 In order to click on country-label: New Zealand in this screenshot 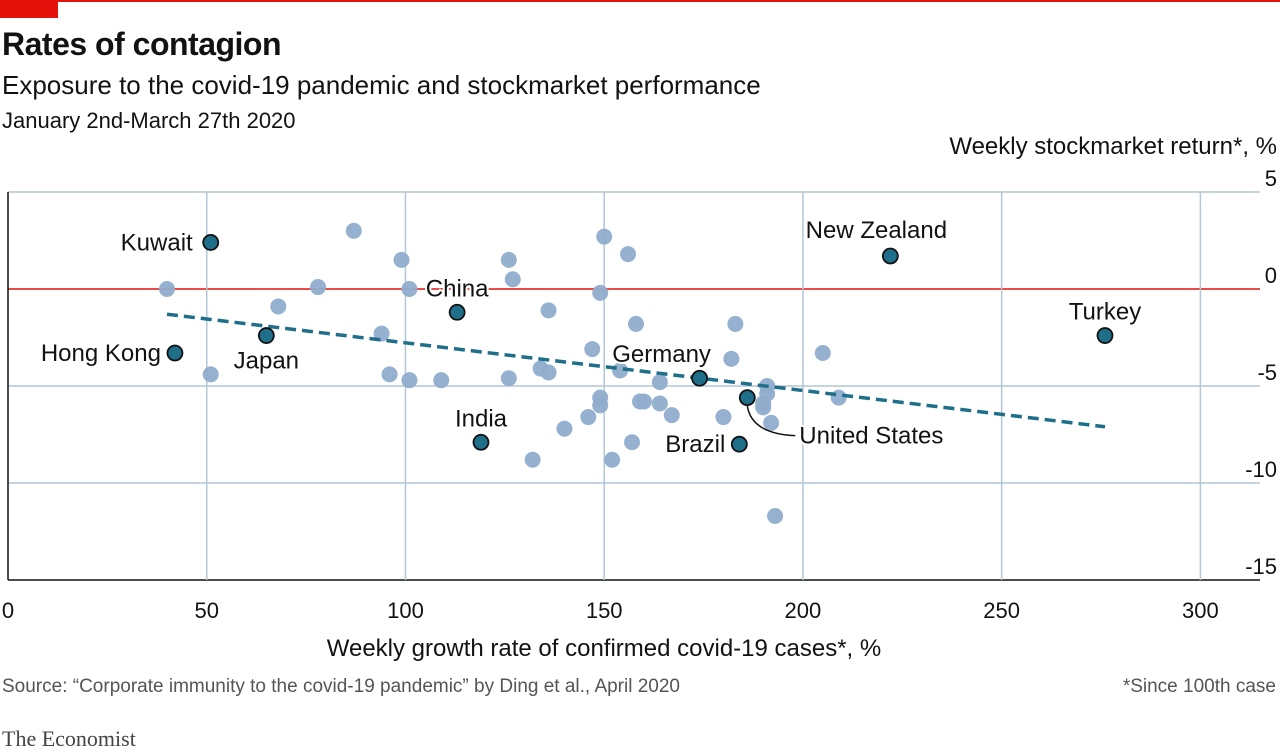, I will do `click(876, 230)`.